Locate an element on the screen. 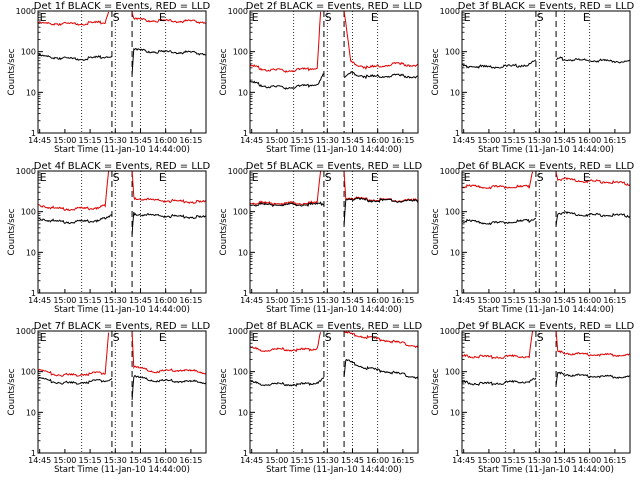 The image size is (640, 480). panel-title: Det 9f BLACK = Events, RED = LLD is located at coordinates (546, 326).